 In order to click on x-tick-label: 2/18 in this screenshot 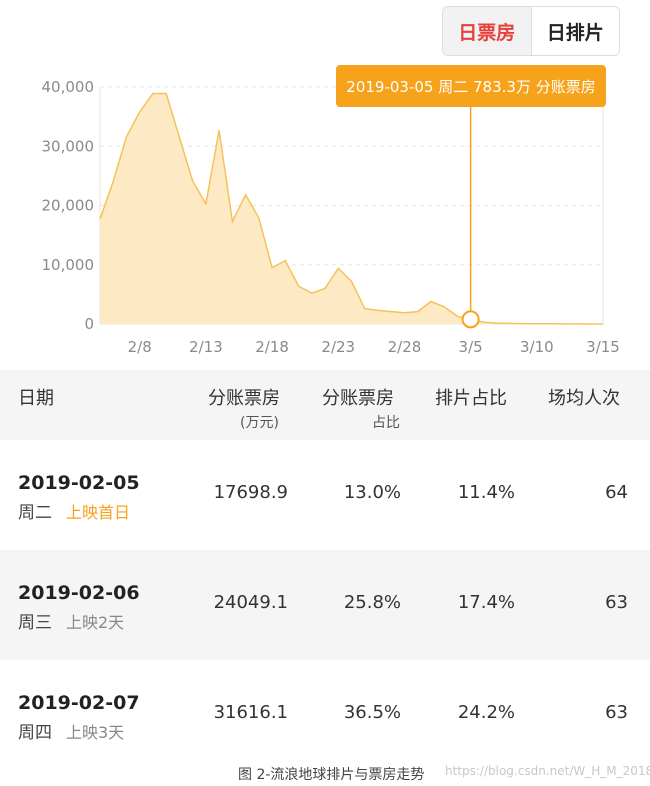, I will do `click(272, 347)`.